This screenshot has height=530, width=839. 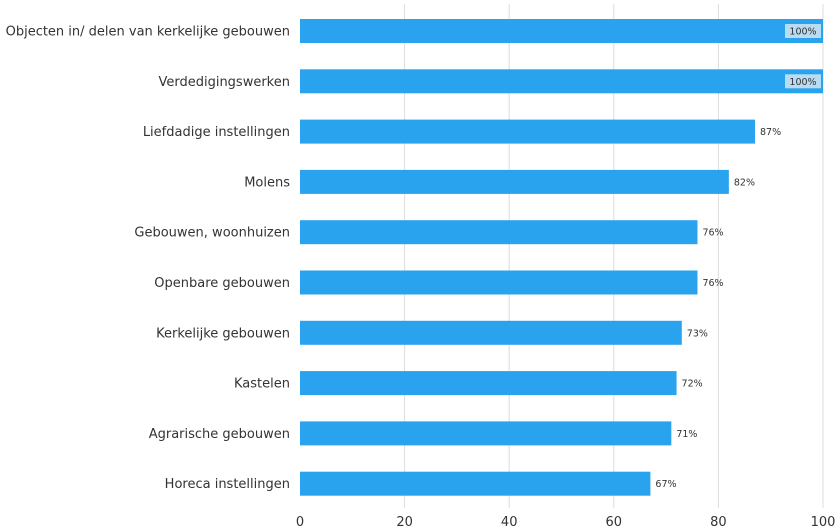 I want to click on data-label: 67%, so click(x=665, y=484).